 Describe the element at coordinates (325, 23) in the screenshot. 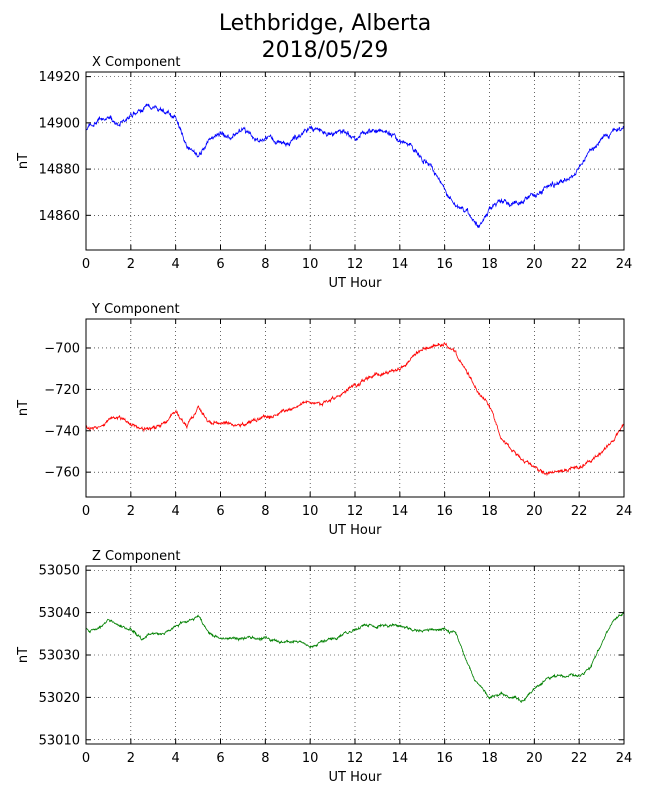

I see `title-location: Lethbridge, Alberta` at that location.